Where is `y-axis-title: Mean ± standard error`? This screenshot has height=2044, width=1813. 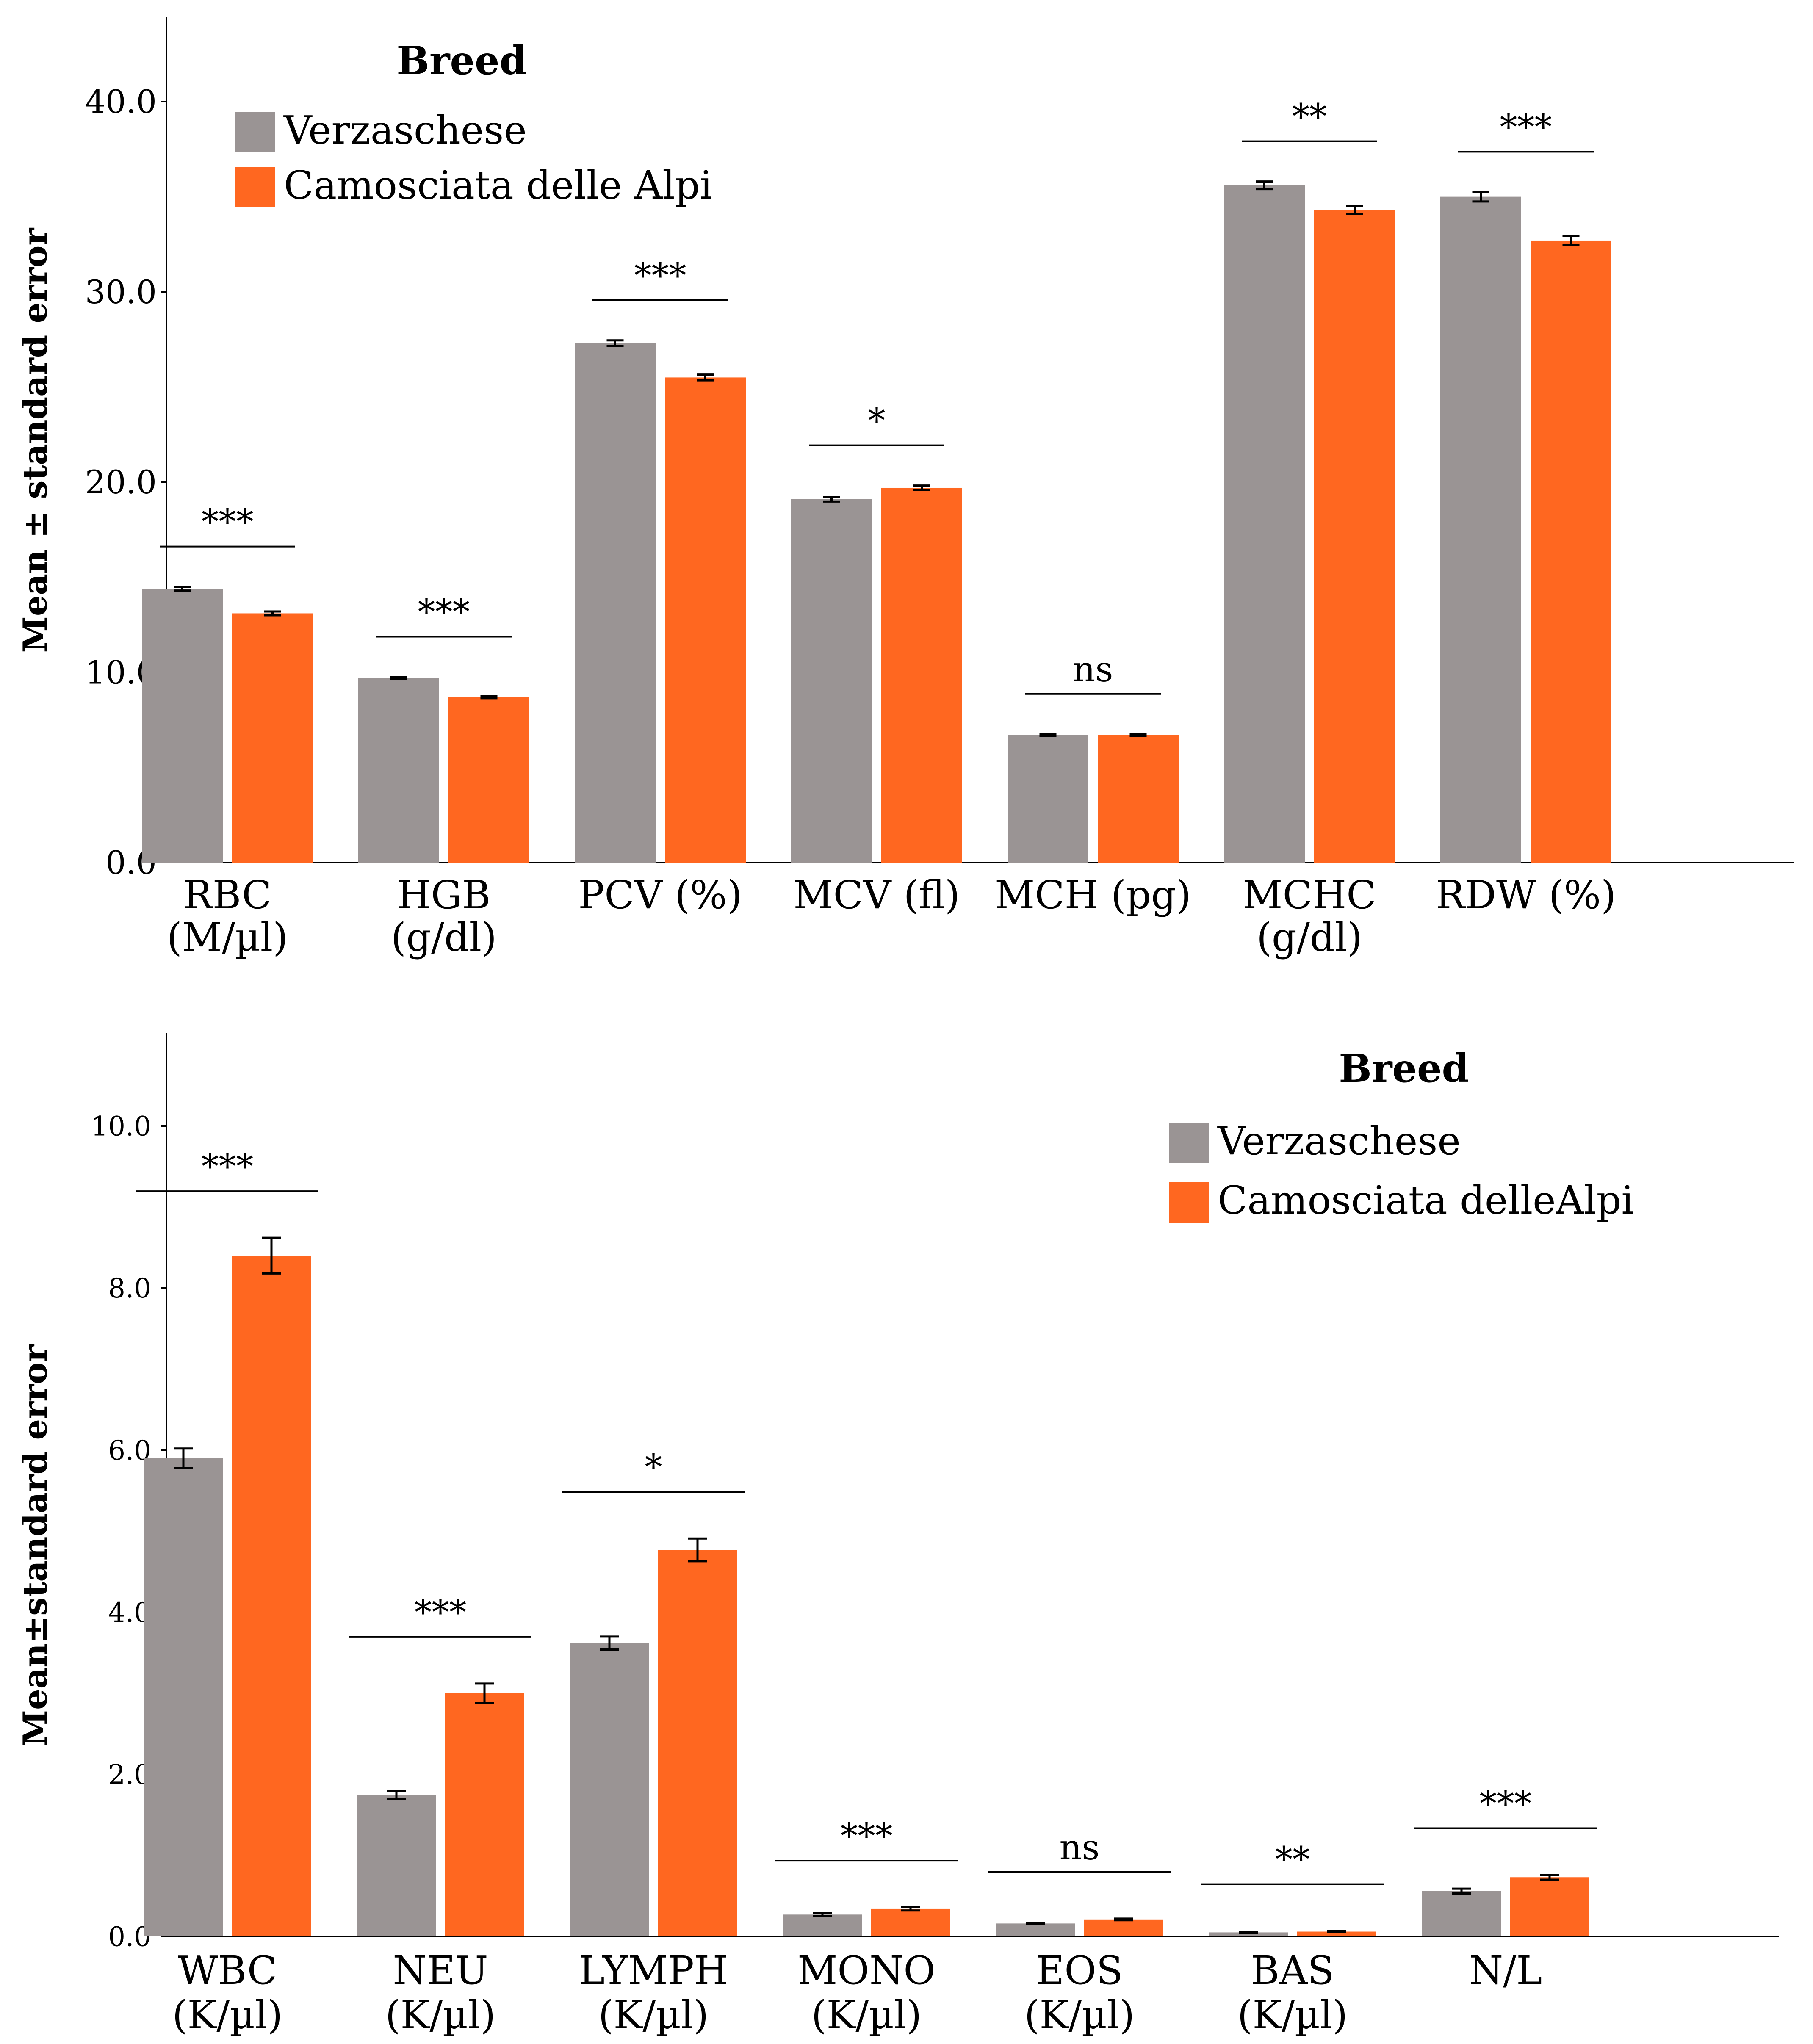 y-axis-title: Mean ± standard error is located at coordinates (35, 441).